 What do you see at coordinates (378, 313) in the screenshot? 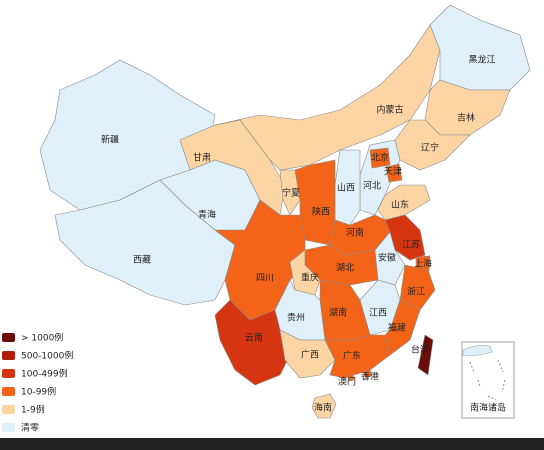
I see `province-label: 江西` at bounding box center [378, 313].